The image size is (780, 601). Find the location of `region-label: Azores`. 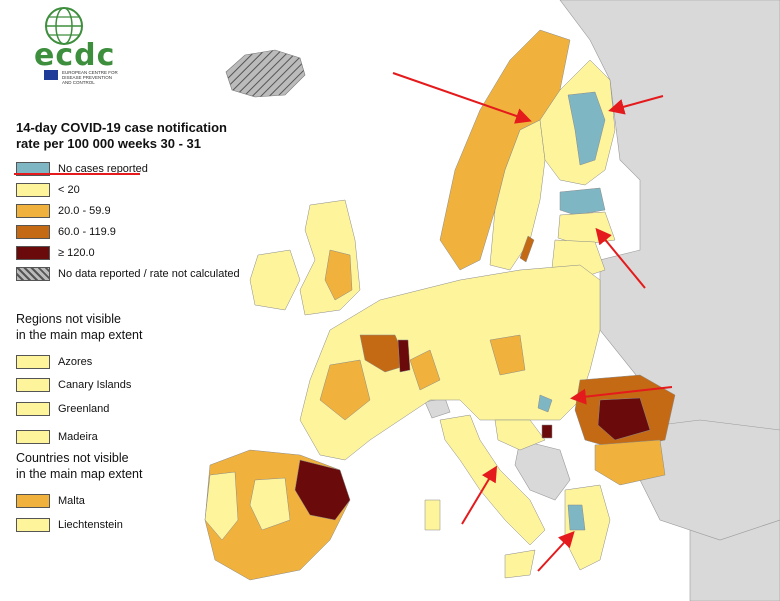

region-label: Azores is located at coordinates (75, 362).